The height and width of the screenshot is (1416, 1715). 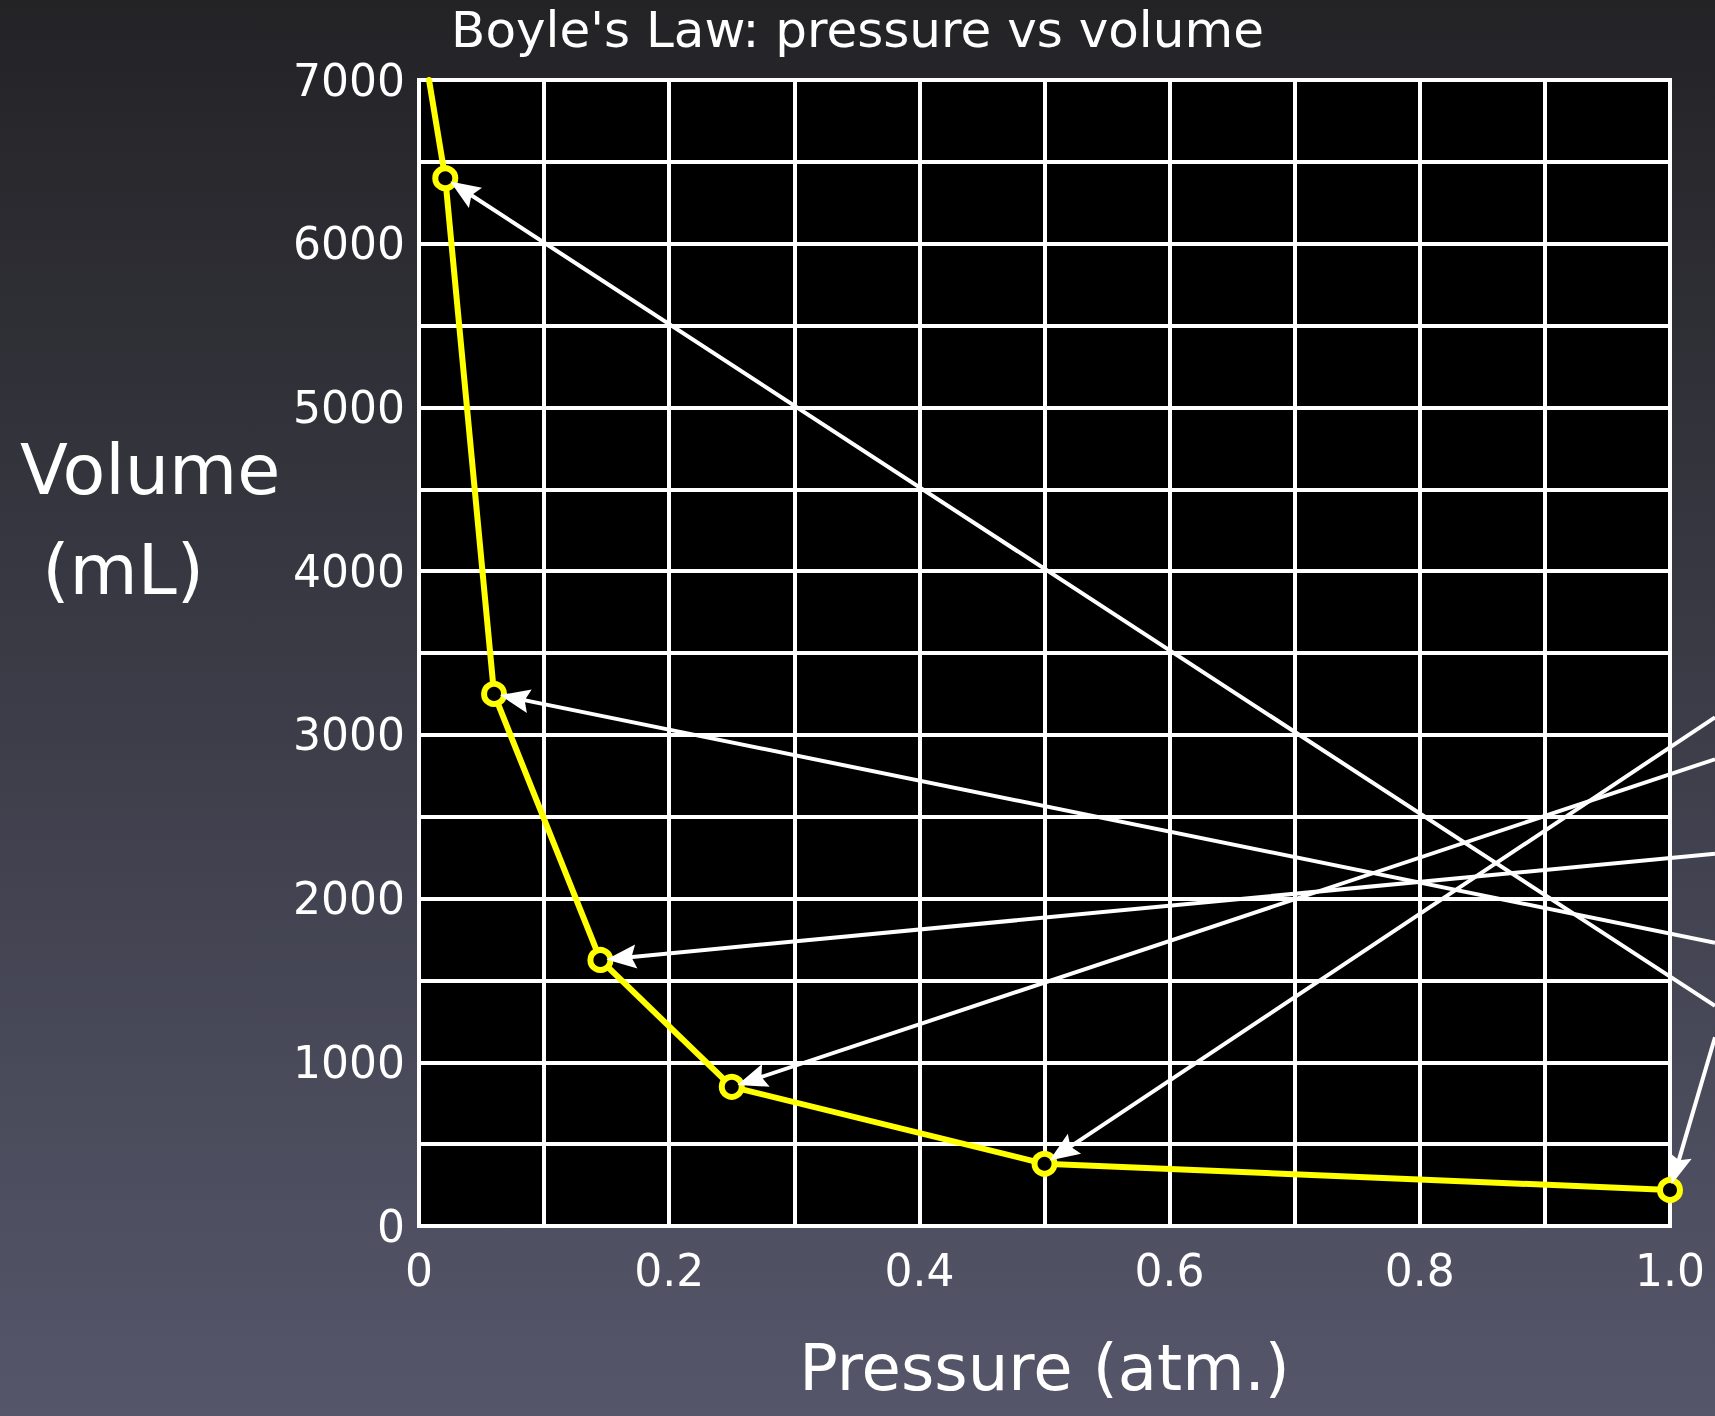 What do you see at coordinates (391, 1226) in the screenshot?
I see `y-tick-label: 0` at bounding box center [391, 1226].